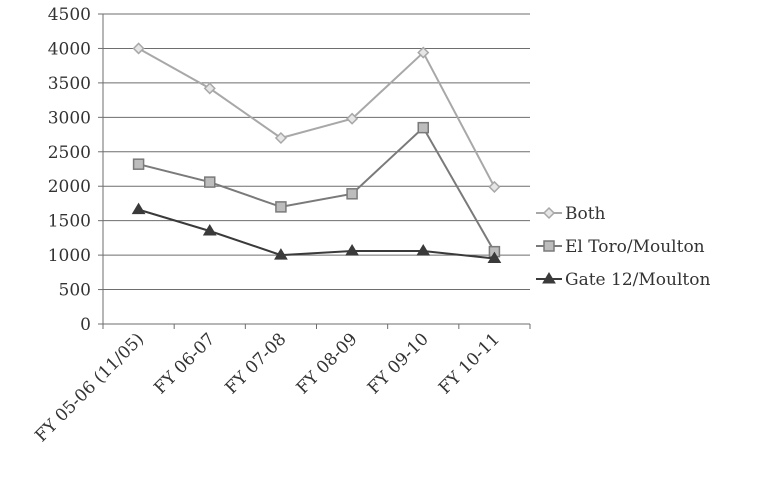 Image resolution: width=761 pixels, height=485 pixels. I want to click on y-tick-label: 1500, so click(69, 222).